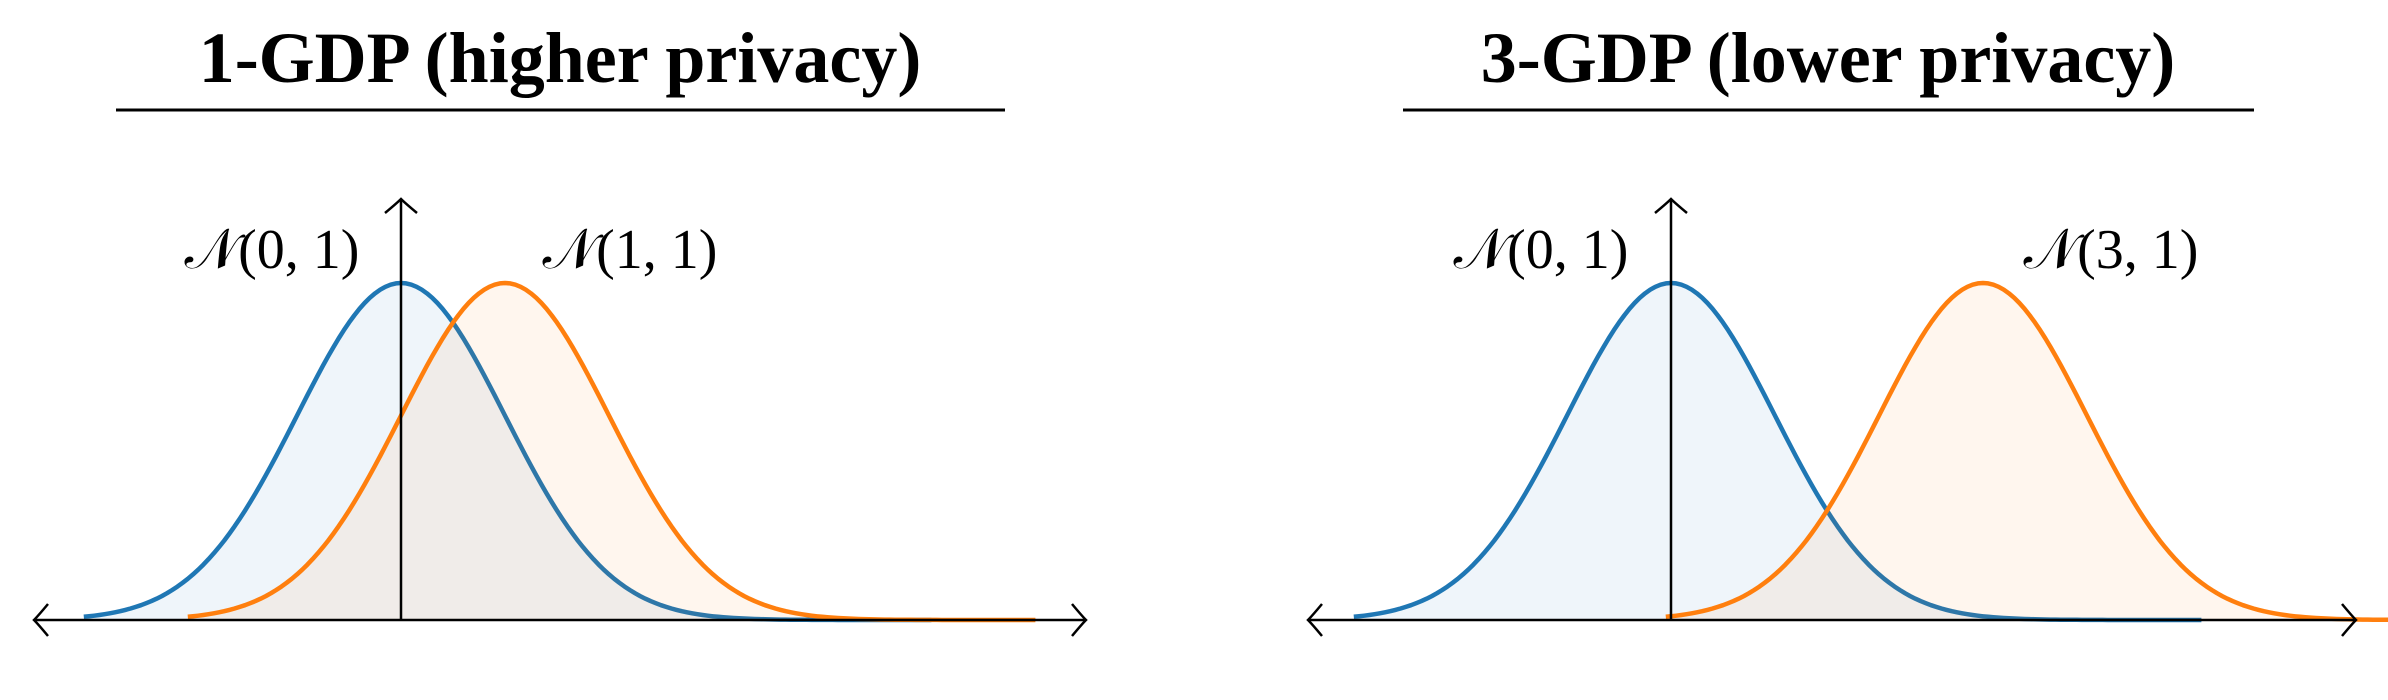  What do you see at coordinates (560, 58) in the screenshot?
I see `panel-title: 1-GDP (higher privacy)` at bounding box center [560, 58].